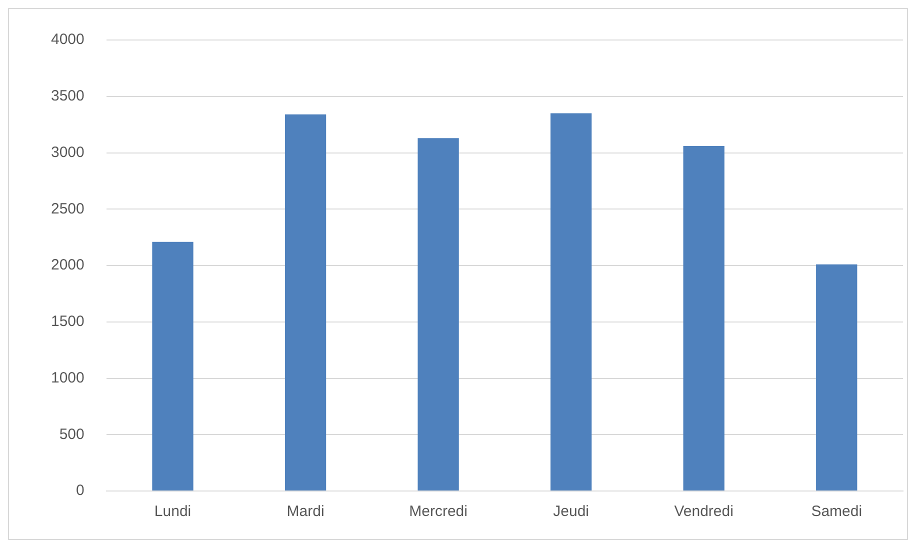  I want to click on y-tick-label: 3500, so click(67, 96).